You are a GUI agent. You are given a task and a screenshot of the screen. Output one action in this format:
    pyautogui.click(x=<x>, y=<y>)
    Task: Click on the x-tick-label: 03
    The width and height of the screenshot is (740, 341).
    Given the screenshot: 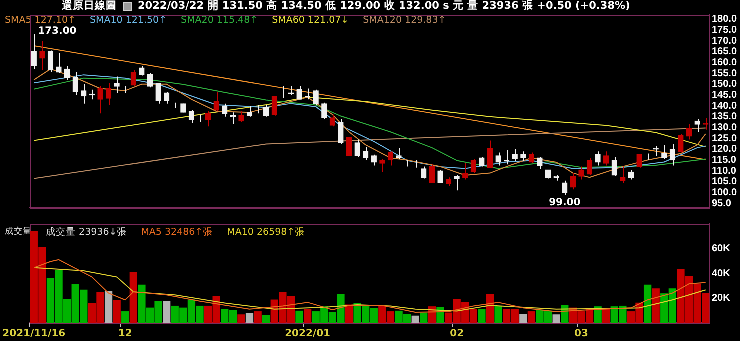 What is the action you would take?
    pyautogui.click(x=581, y=334)
    